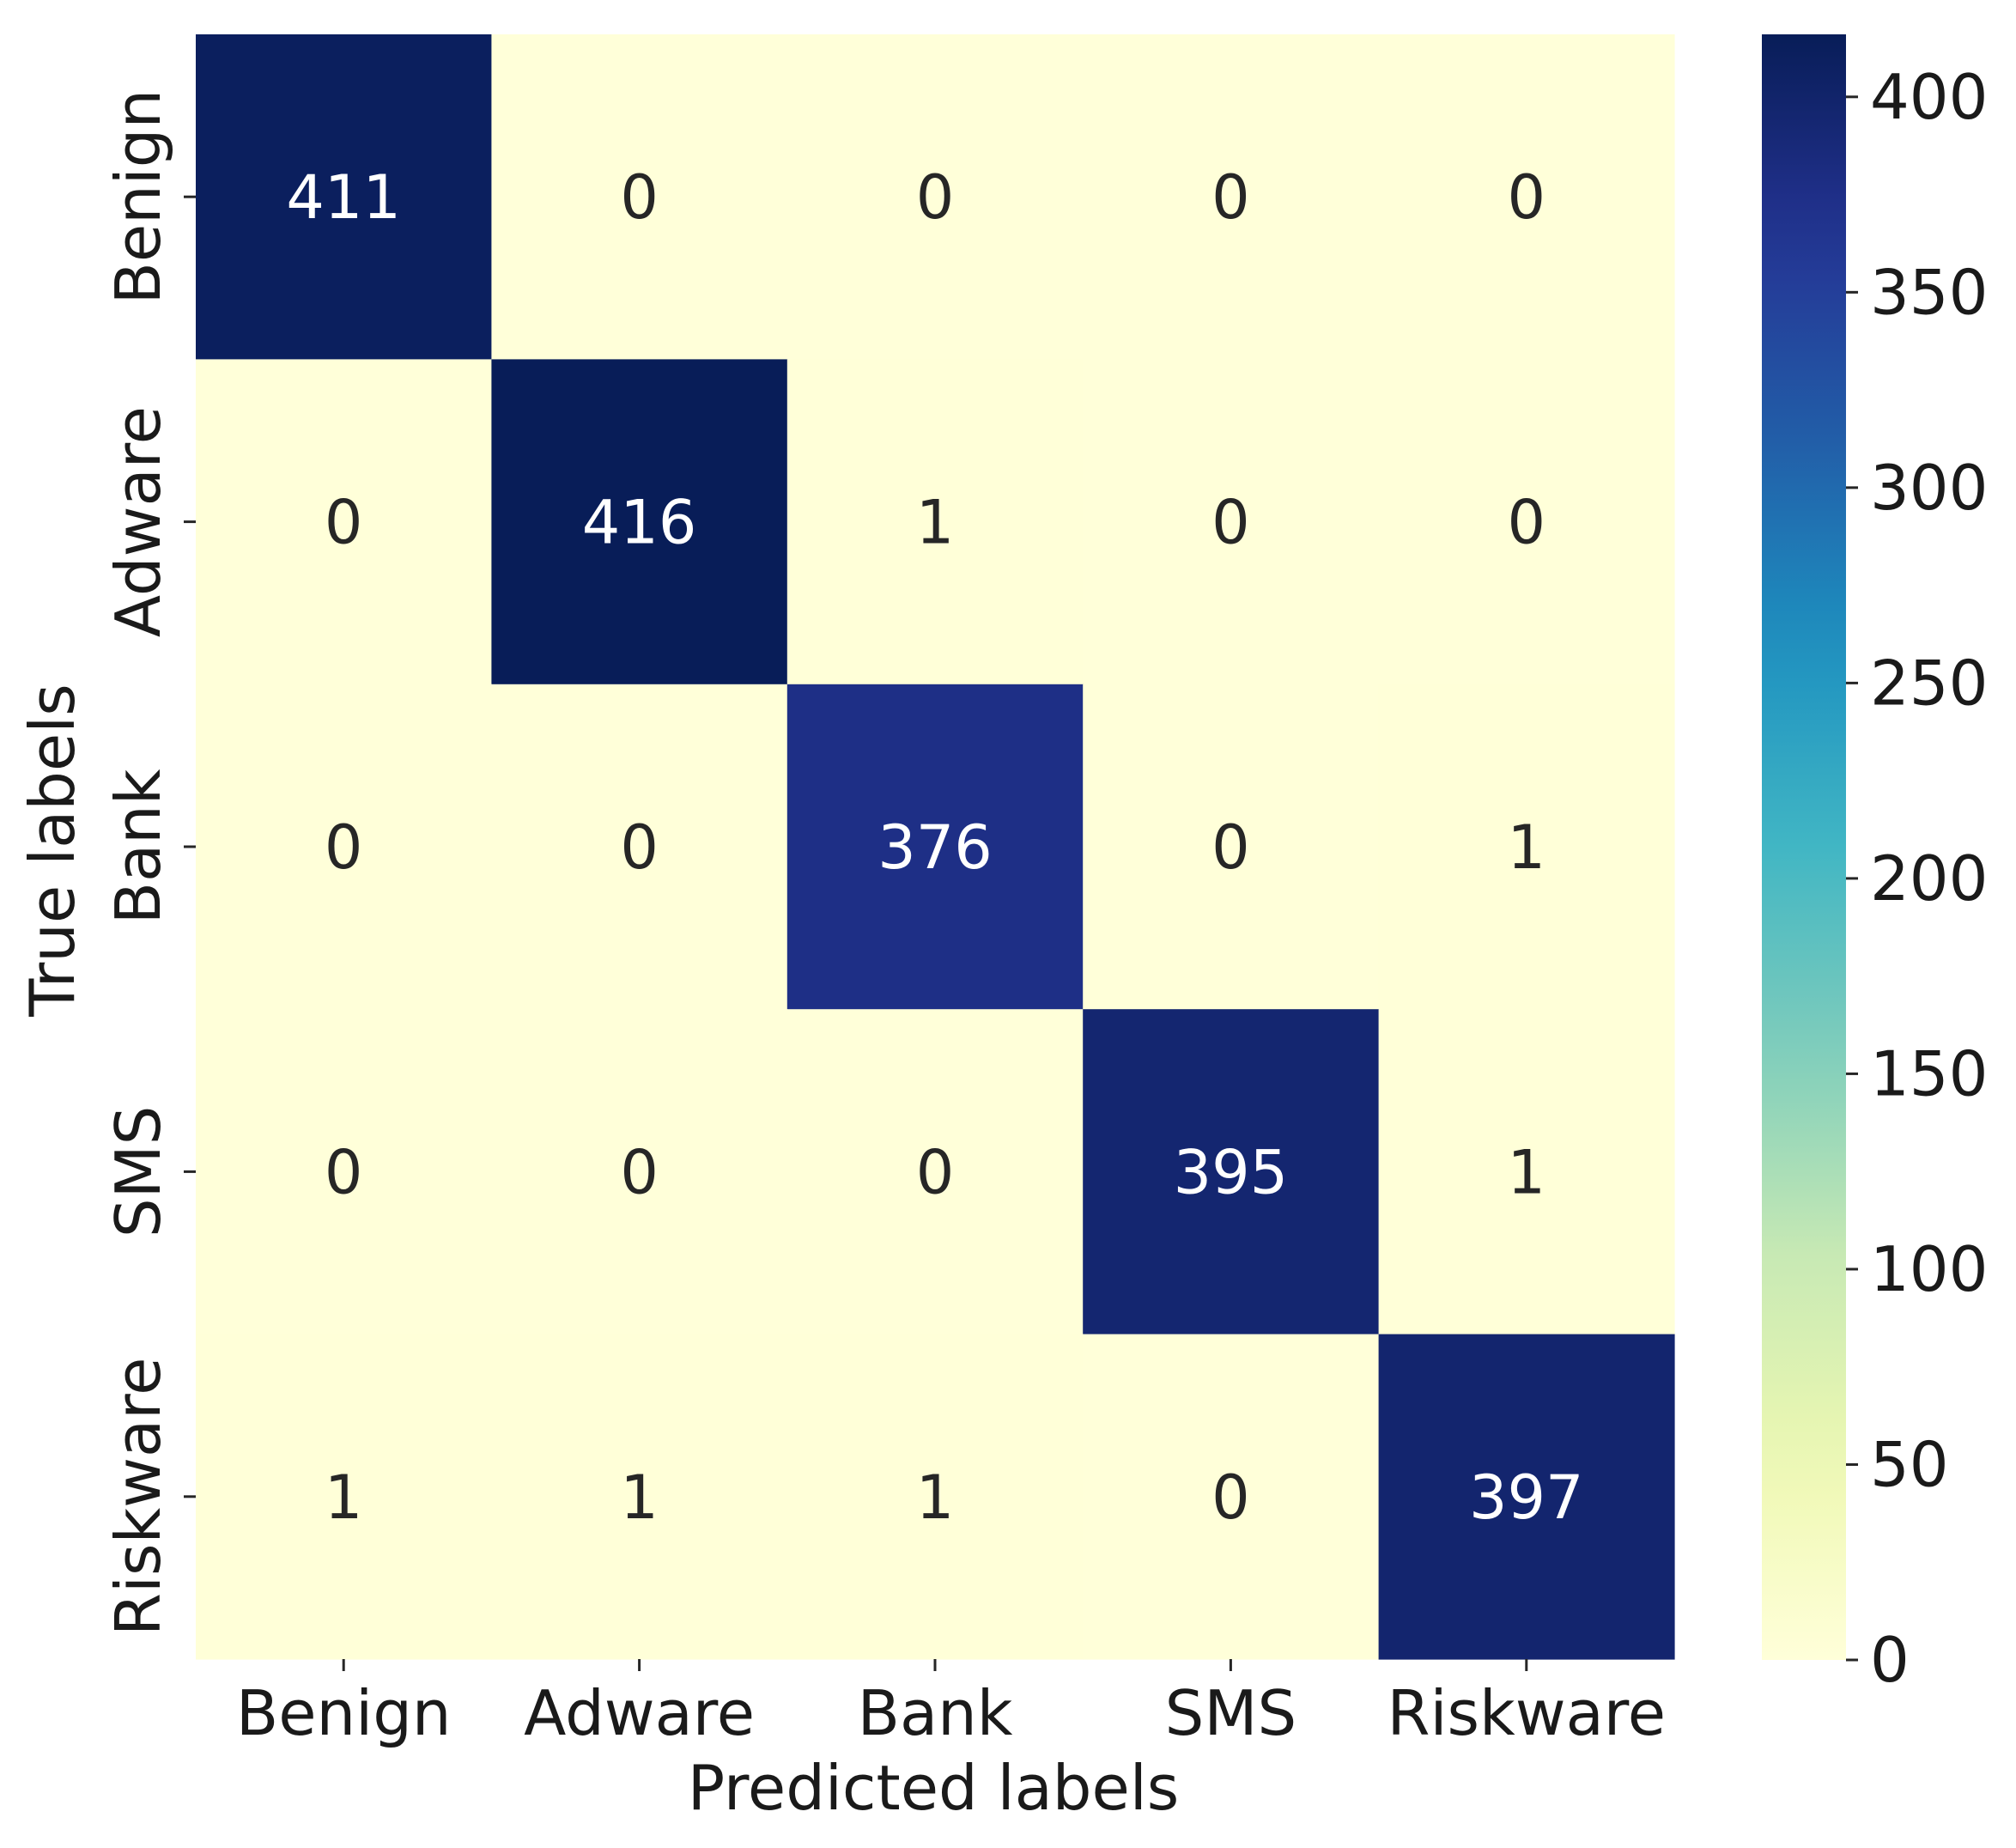 This screenshot has width=2016, height=1848. Describe the element at coordinates (1929, 878) in the screenshot. I see `colorbar-tick-label: 200` at that location.